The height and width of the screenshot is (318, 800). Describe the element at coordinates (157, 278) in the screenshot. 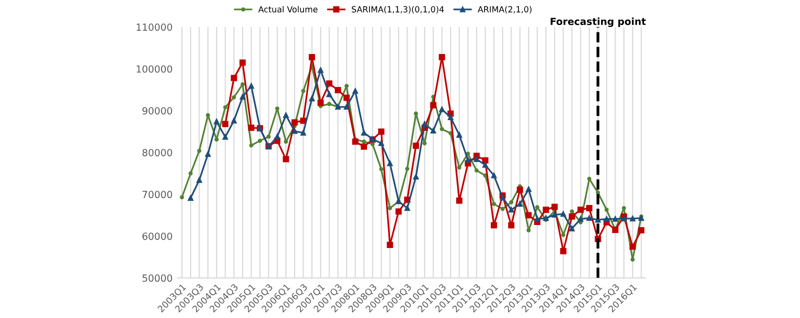

I see `y-tick-label: 50000` at that location.